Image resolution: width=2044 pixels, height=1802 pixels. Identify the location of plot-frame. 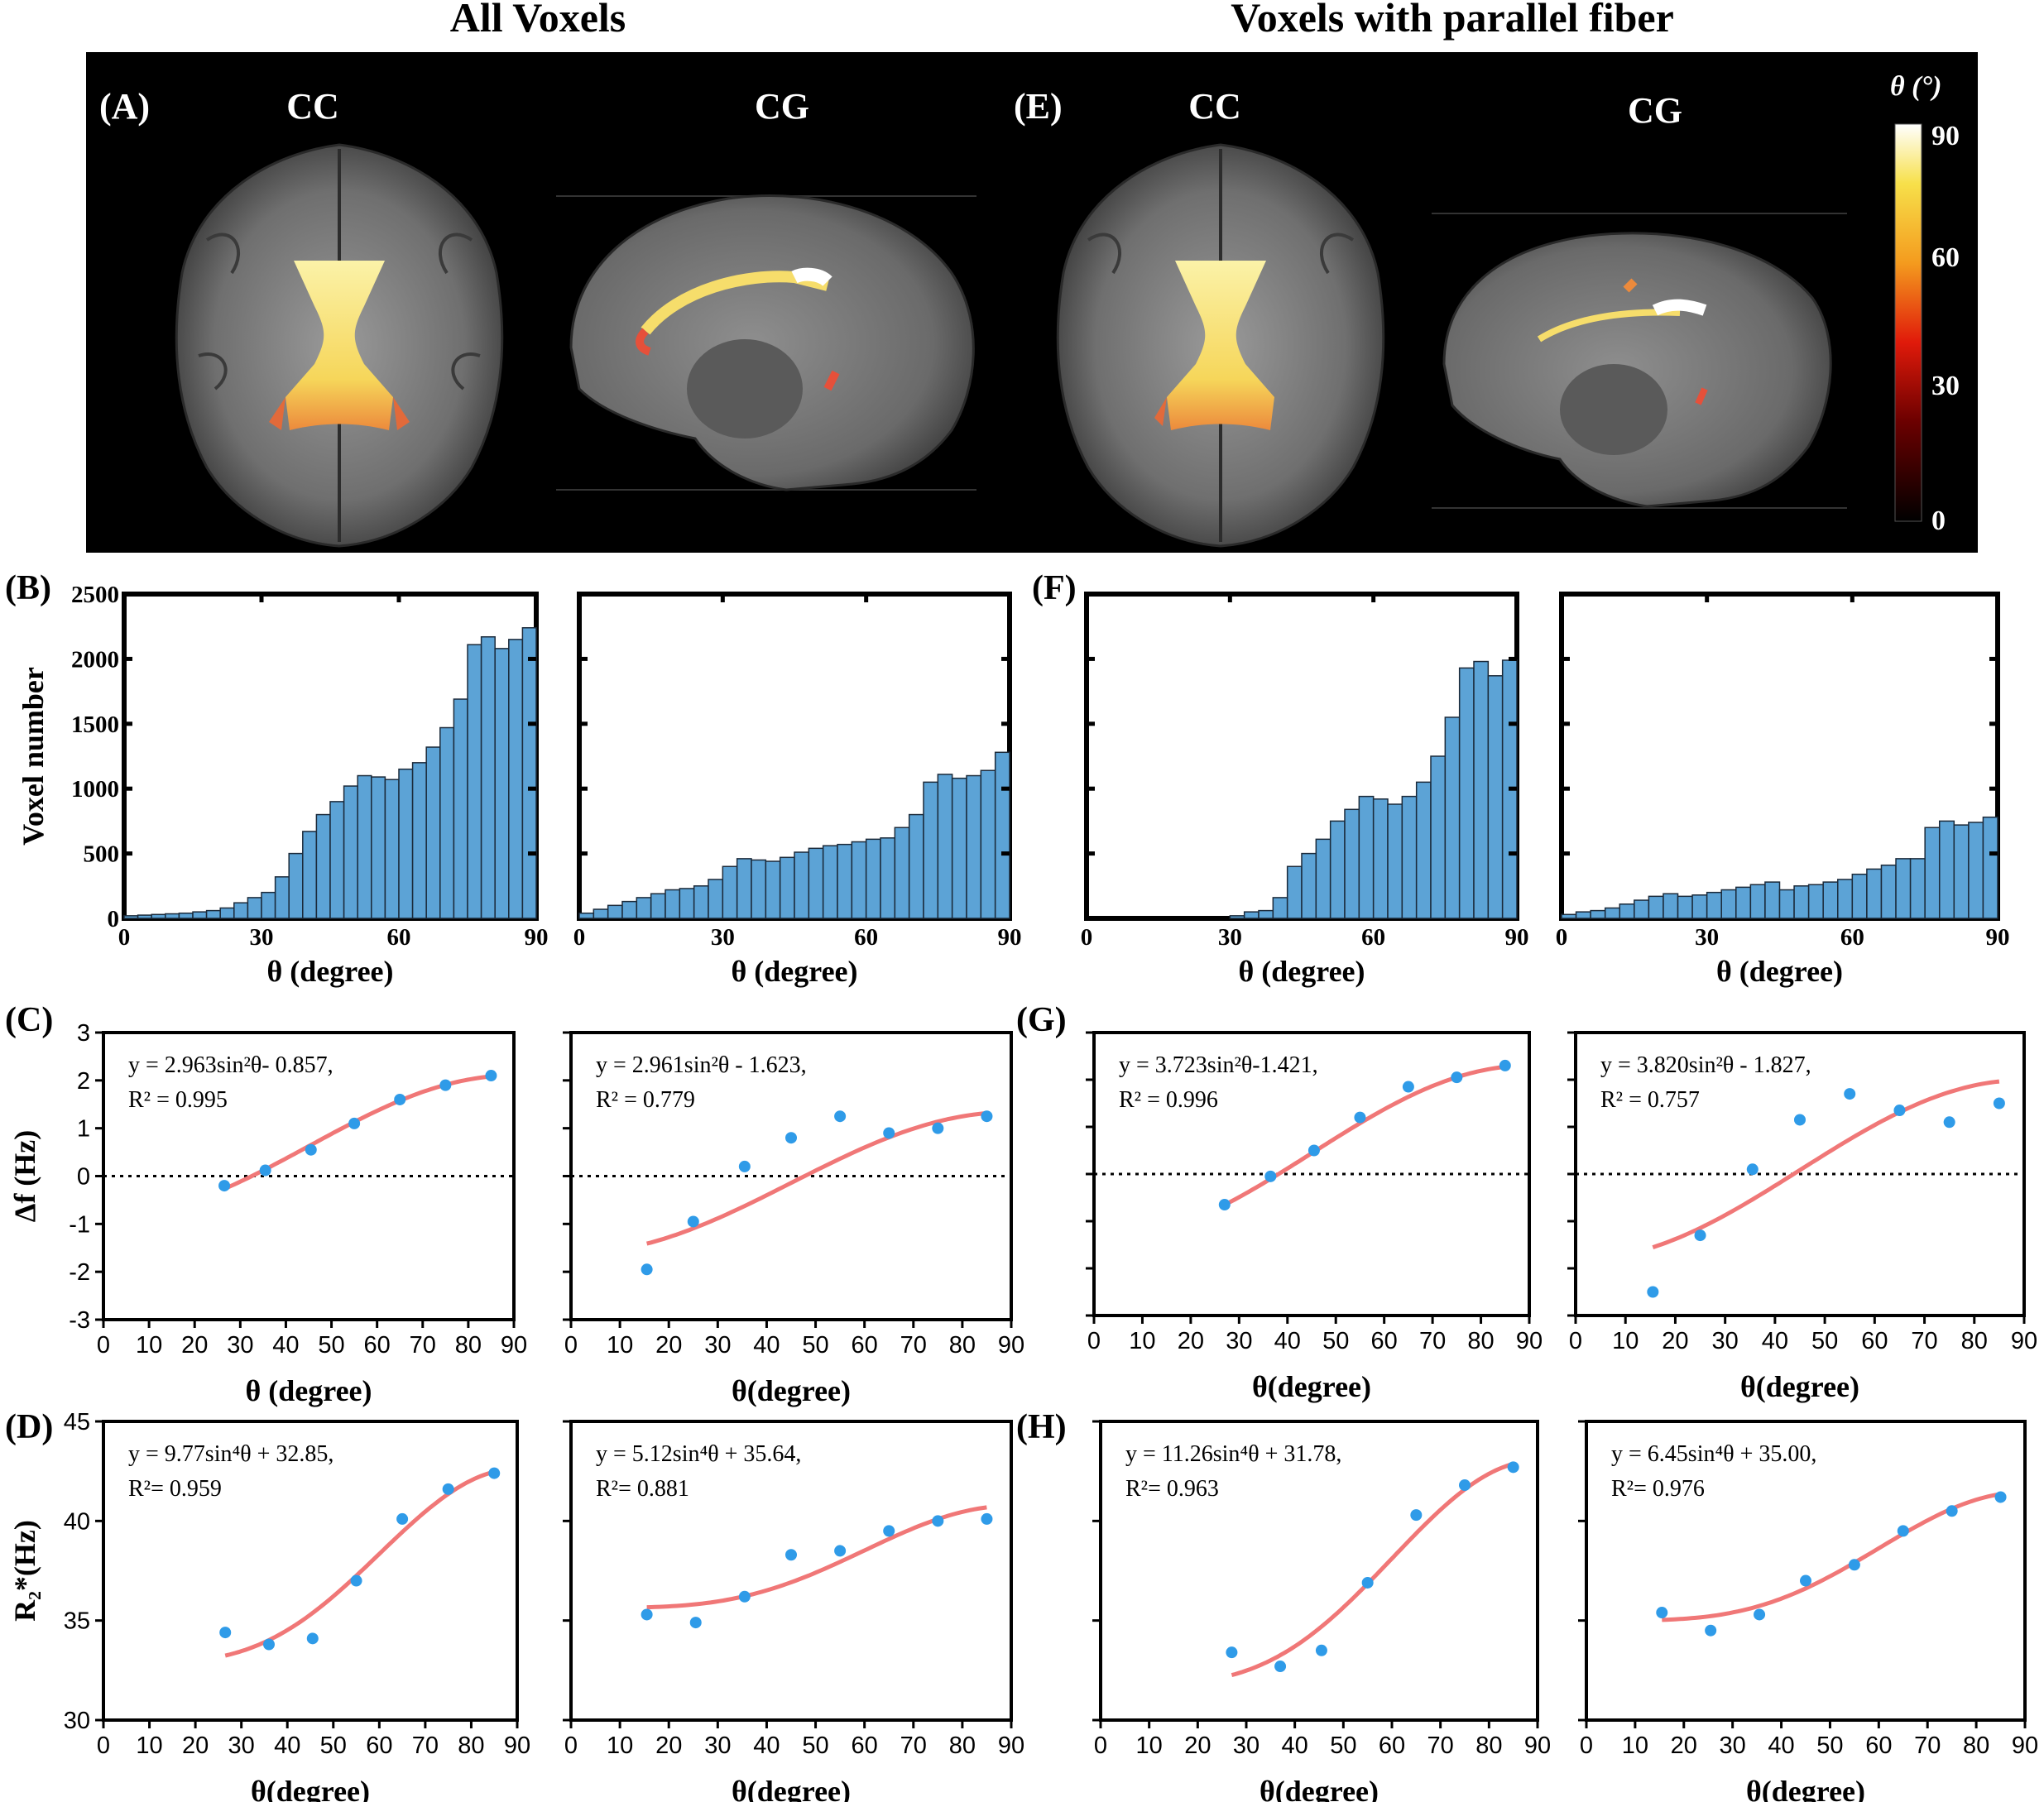
(1806, 1571).